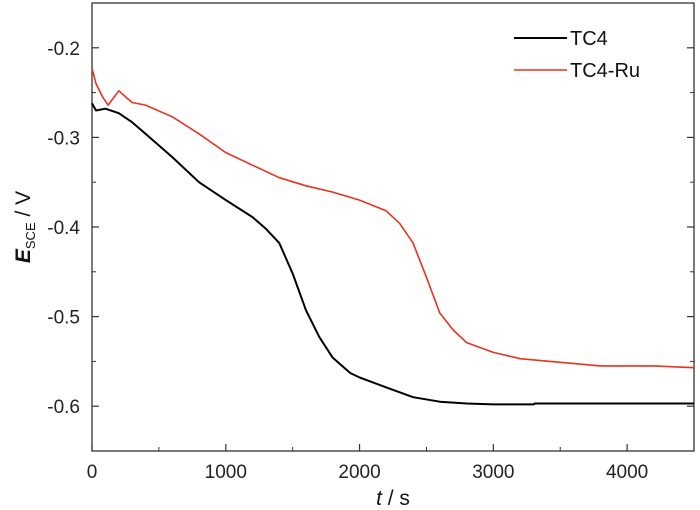 This screenshot has width=700, height=510. I want to click on y-tick-label: -0.5, so click(63, 318).